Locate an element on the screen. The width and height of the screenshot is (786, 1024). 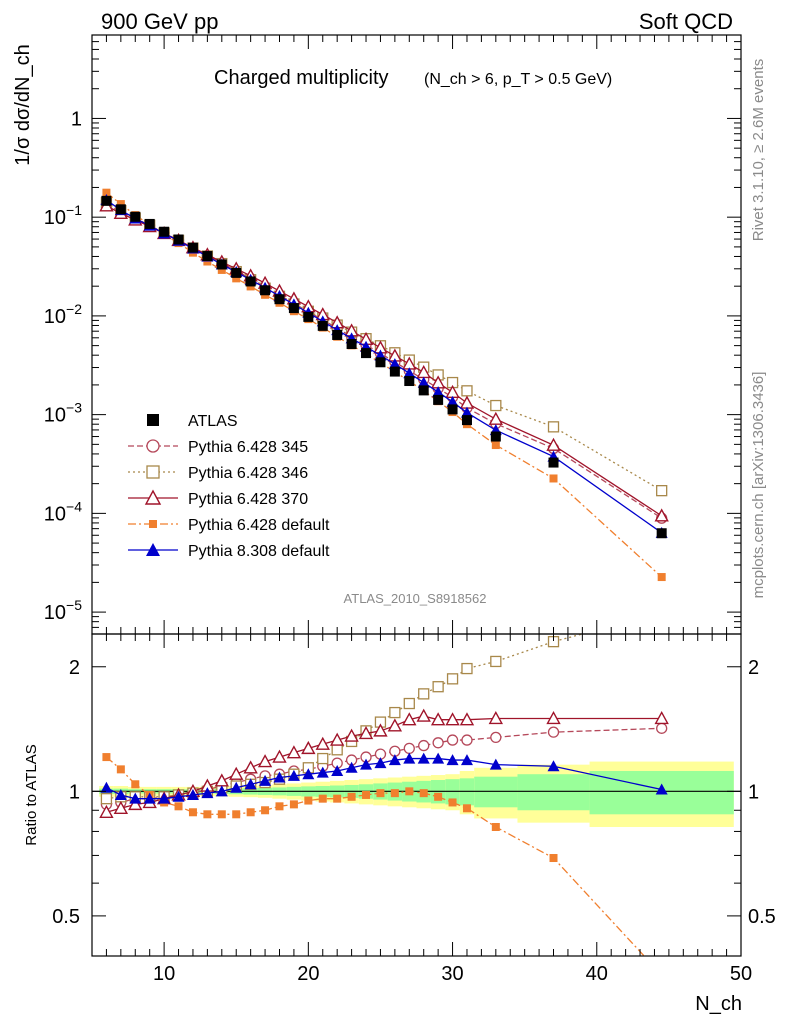
ratio-line-pythia-6-428-default is located at coordinates (376, 856).